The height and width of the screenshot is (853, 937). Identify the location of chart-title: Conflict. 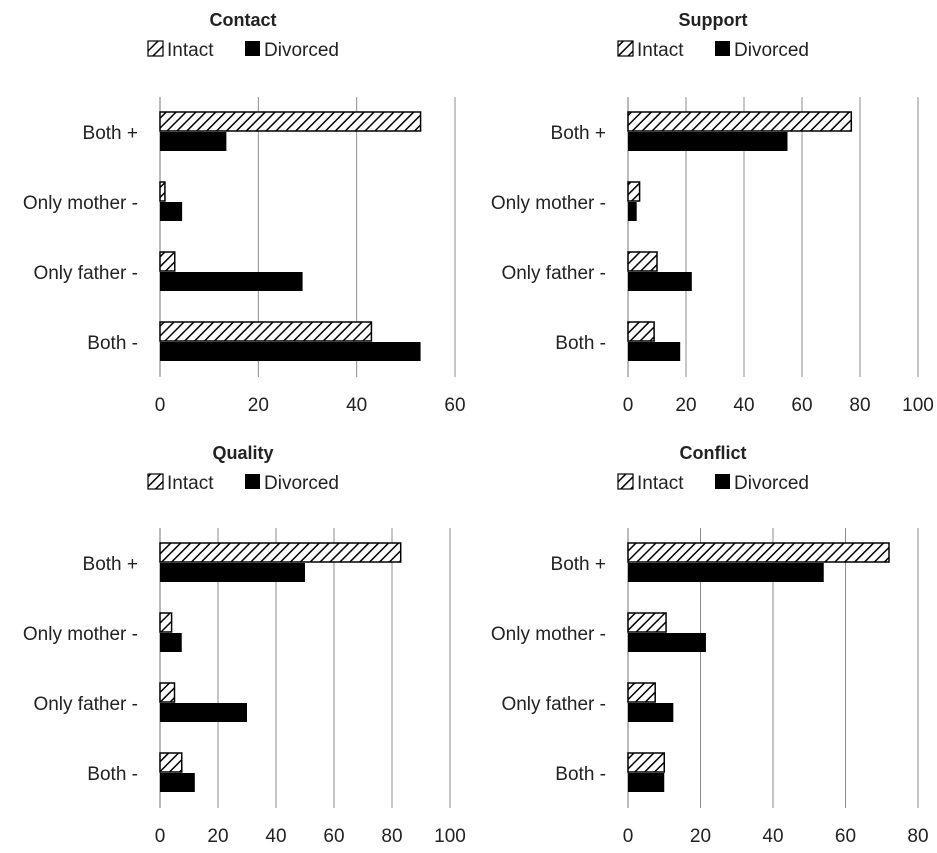
(713, 453).